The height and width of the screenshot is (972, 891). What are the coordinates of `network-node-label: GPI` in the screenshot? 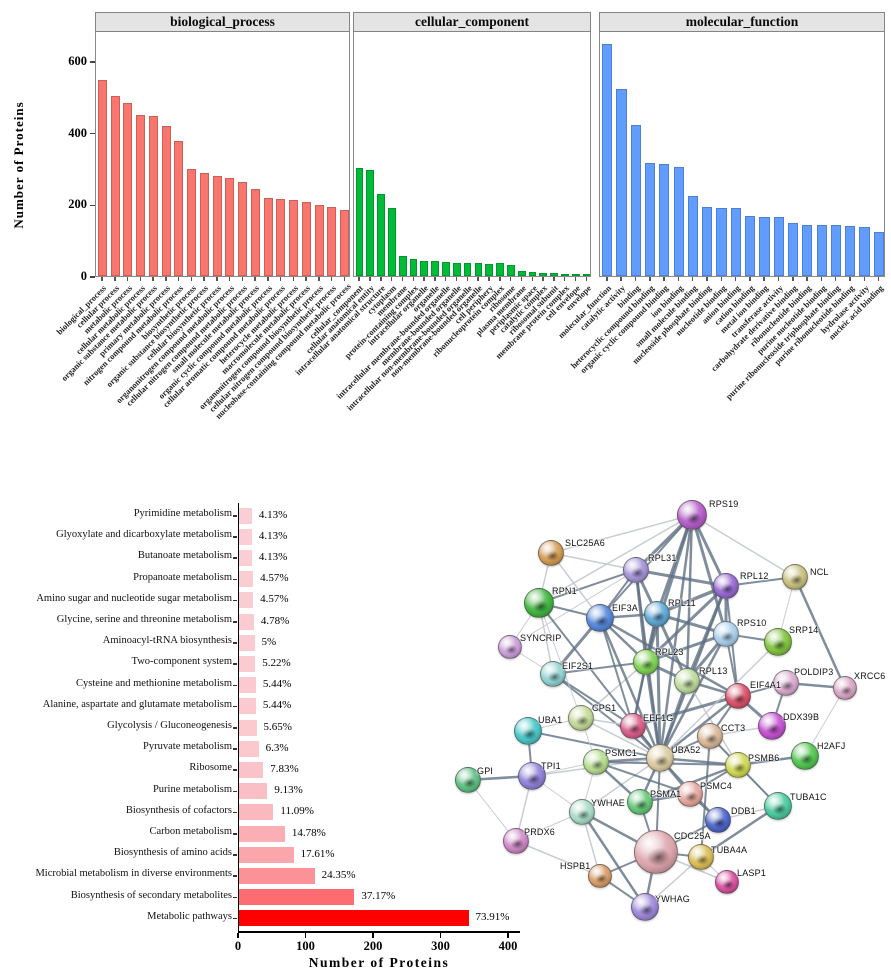 It's located at (485, 771).